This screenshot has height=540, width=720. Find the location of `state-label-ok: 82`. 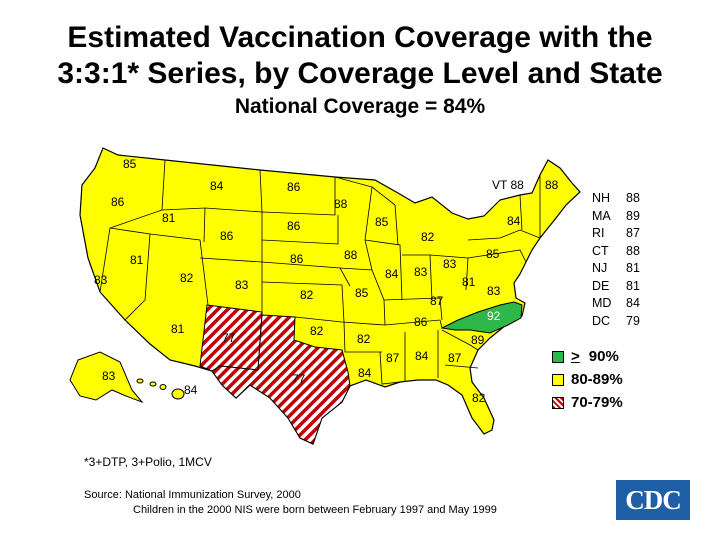

state-label-ok: 82 is located at coordinates (317, 331).